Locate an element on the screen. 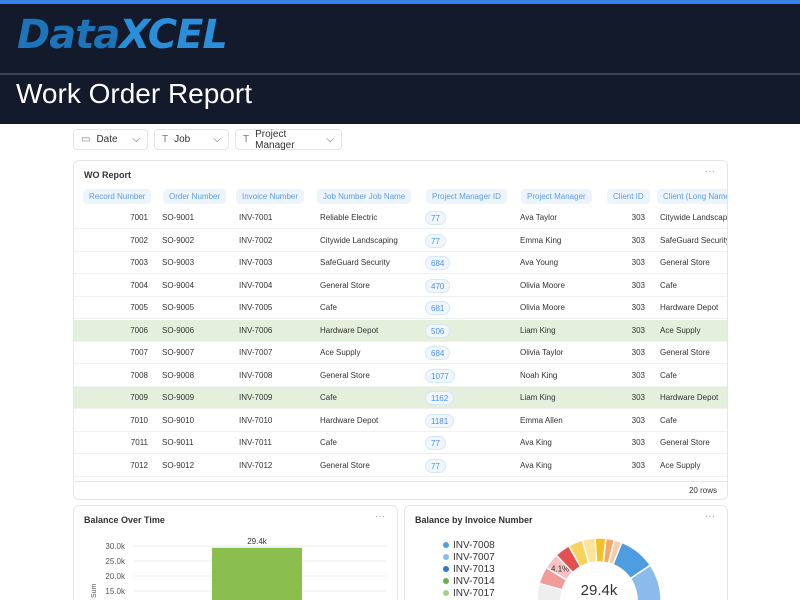  pm-id-badge: 470 is located at coordinates (438, 285).